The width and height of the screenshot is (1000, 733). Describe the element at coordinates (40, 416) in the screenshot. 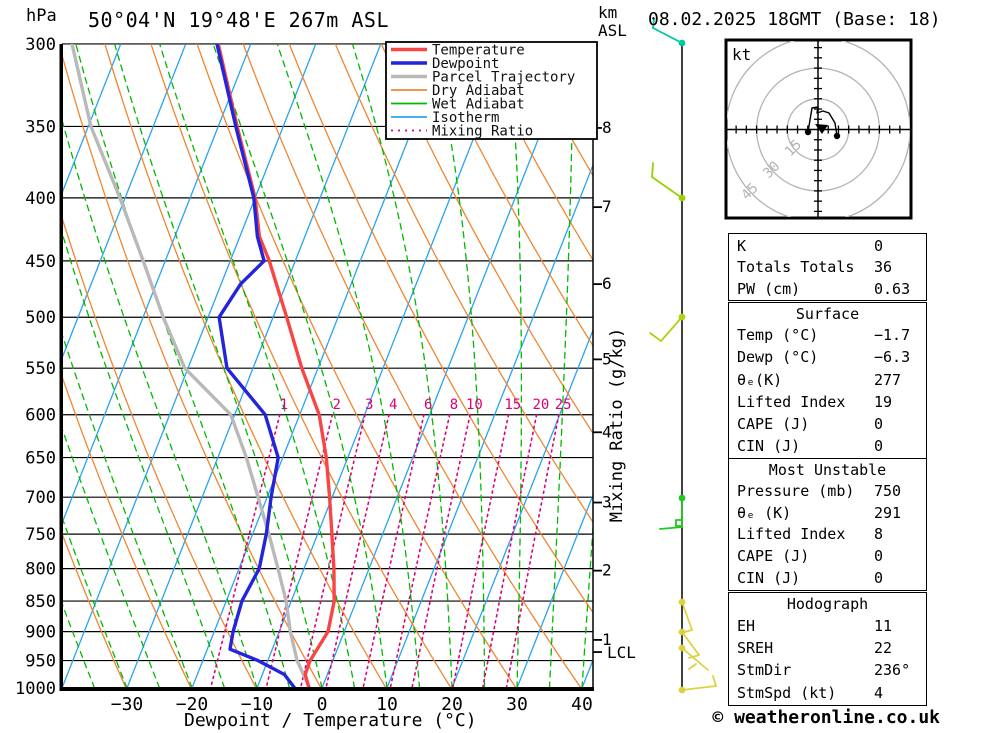

I see `pressure-tick-label: 600` at that location.